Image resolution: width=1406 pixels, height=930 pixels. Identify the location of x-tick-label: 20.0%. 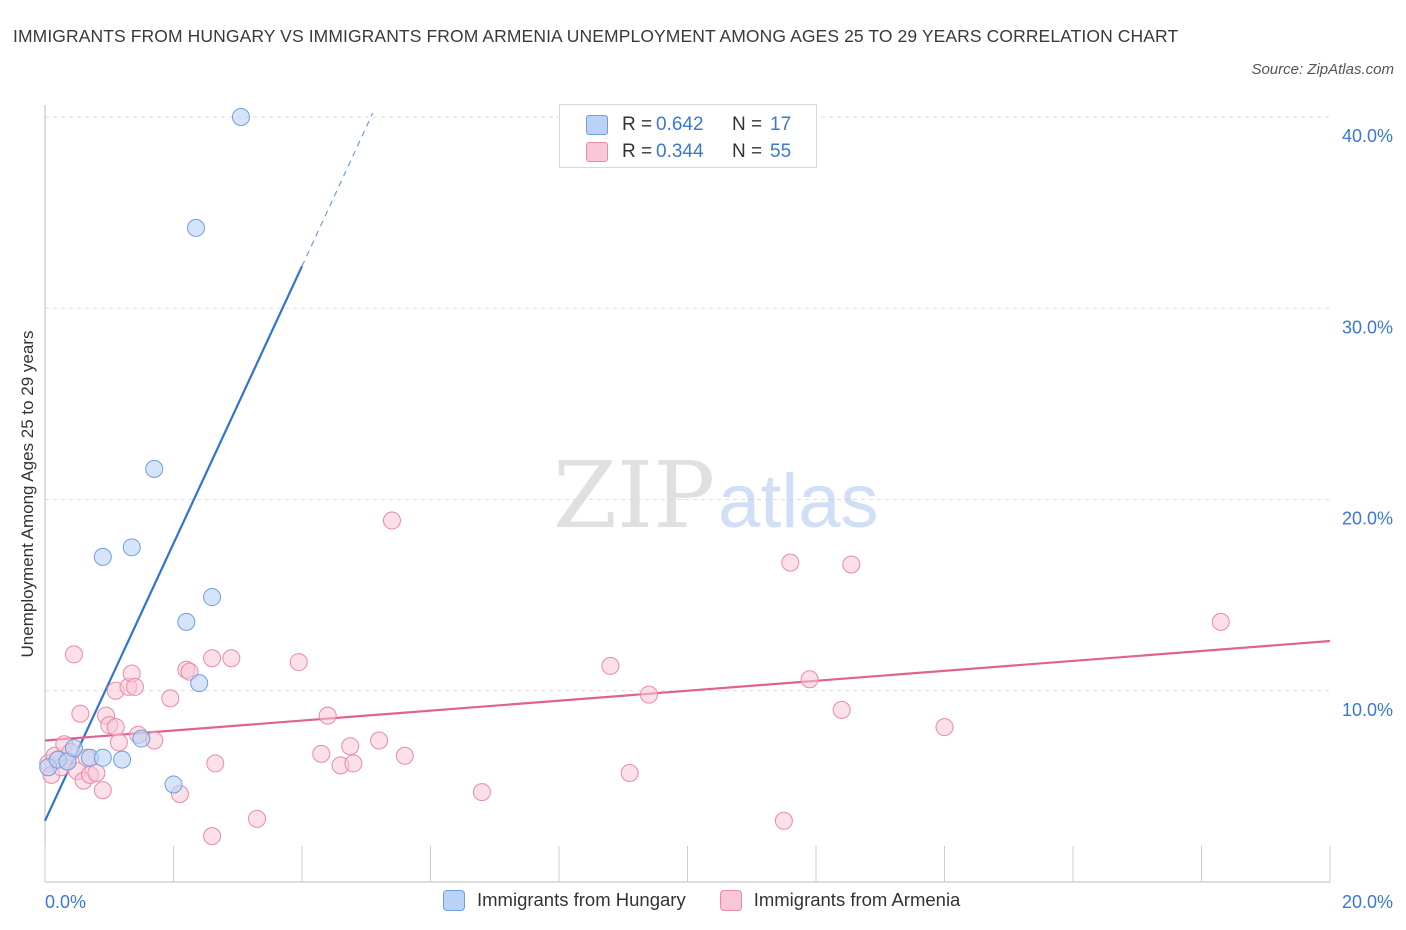
(1367, 902).